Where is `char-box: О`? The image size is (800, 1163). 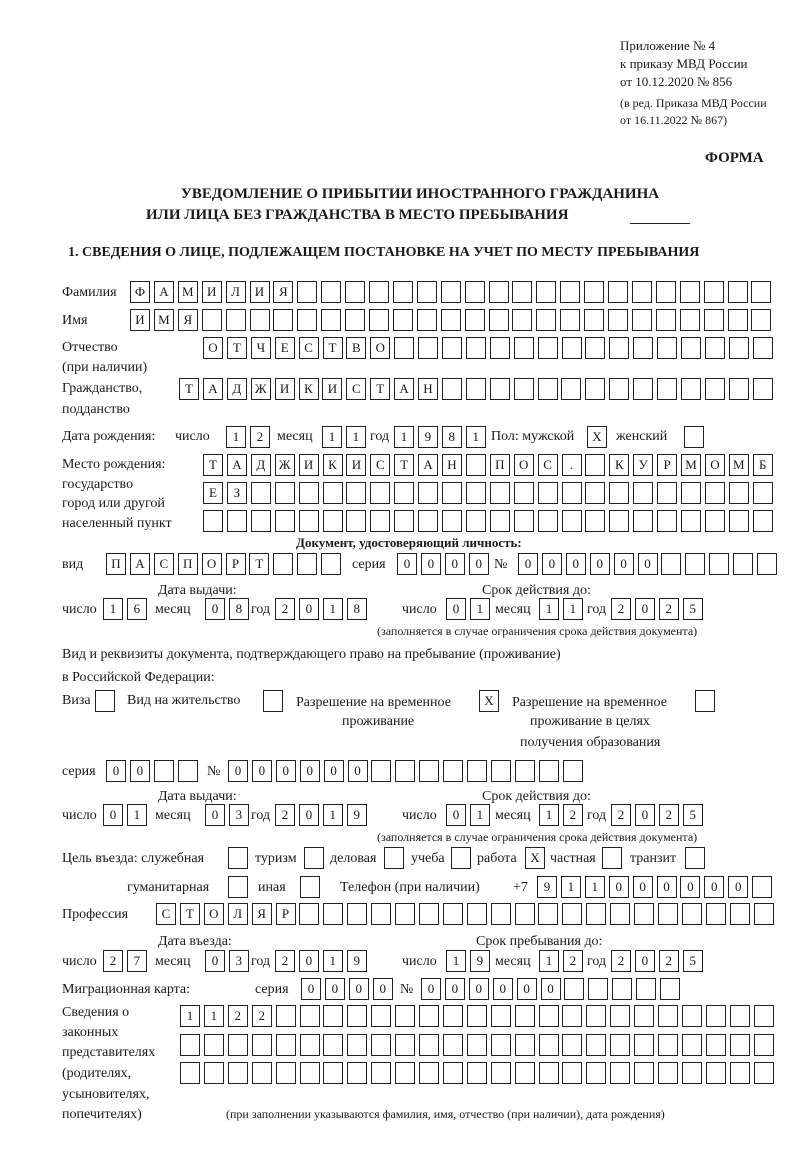
char-box: О is located at coordinates (213, 914).